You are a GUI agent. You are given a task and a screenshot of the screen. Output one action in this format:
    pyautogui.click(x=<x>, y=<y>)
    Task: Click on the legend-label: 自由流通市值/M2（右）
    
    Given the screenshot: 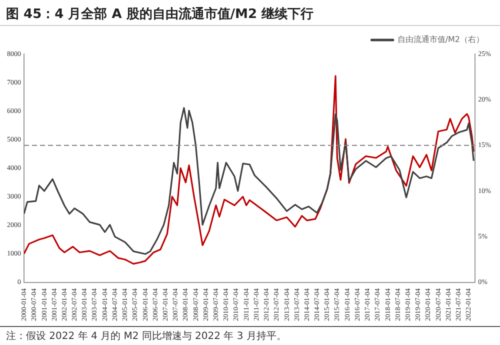 What is the action you would take?
    pyautogui.click(x=440, y=39)
    